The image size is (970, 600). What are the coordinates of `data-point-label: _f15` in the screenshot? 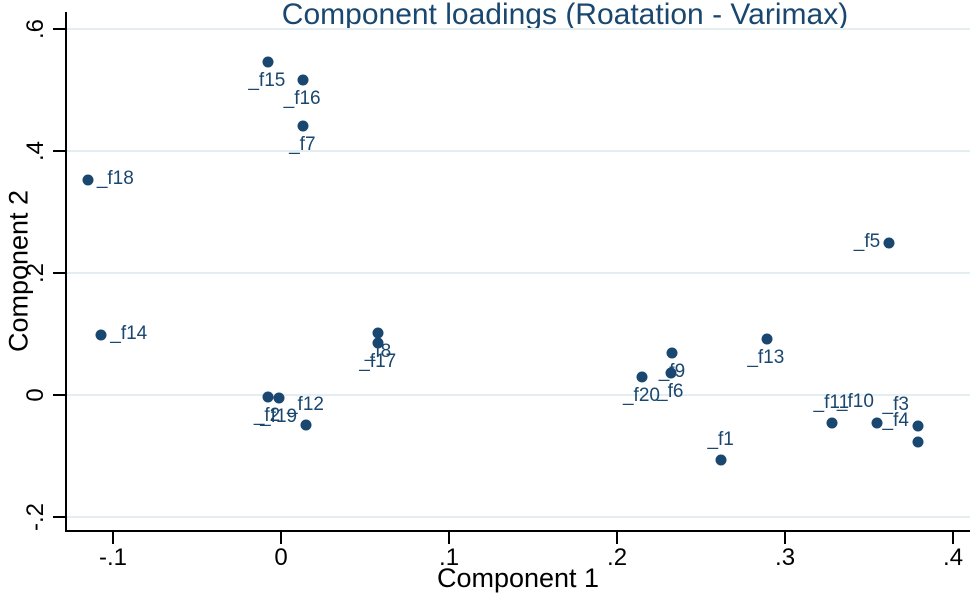 It's located at (267, 80).